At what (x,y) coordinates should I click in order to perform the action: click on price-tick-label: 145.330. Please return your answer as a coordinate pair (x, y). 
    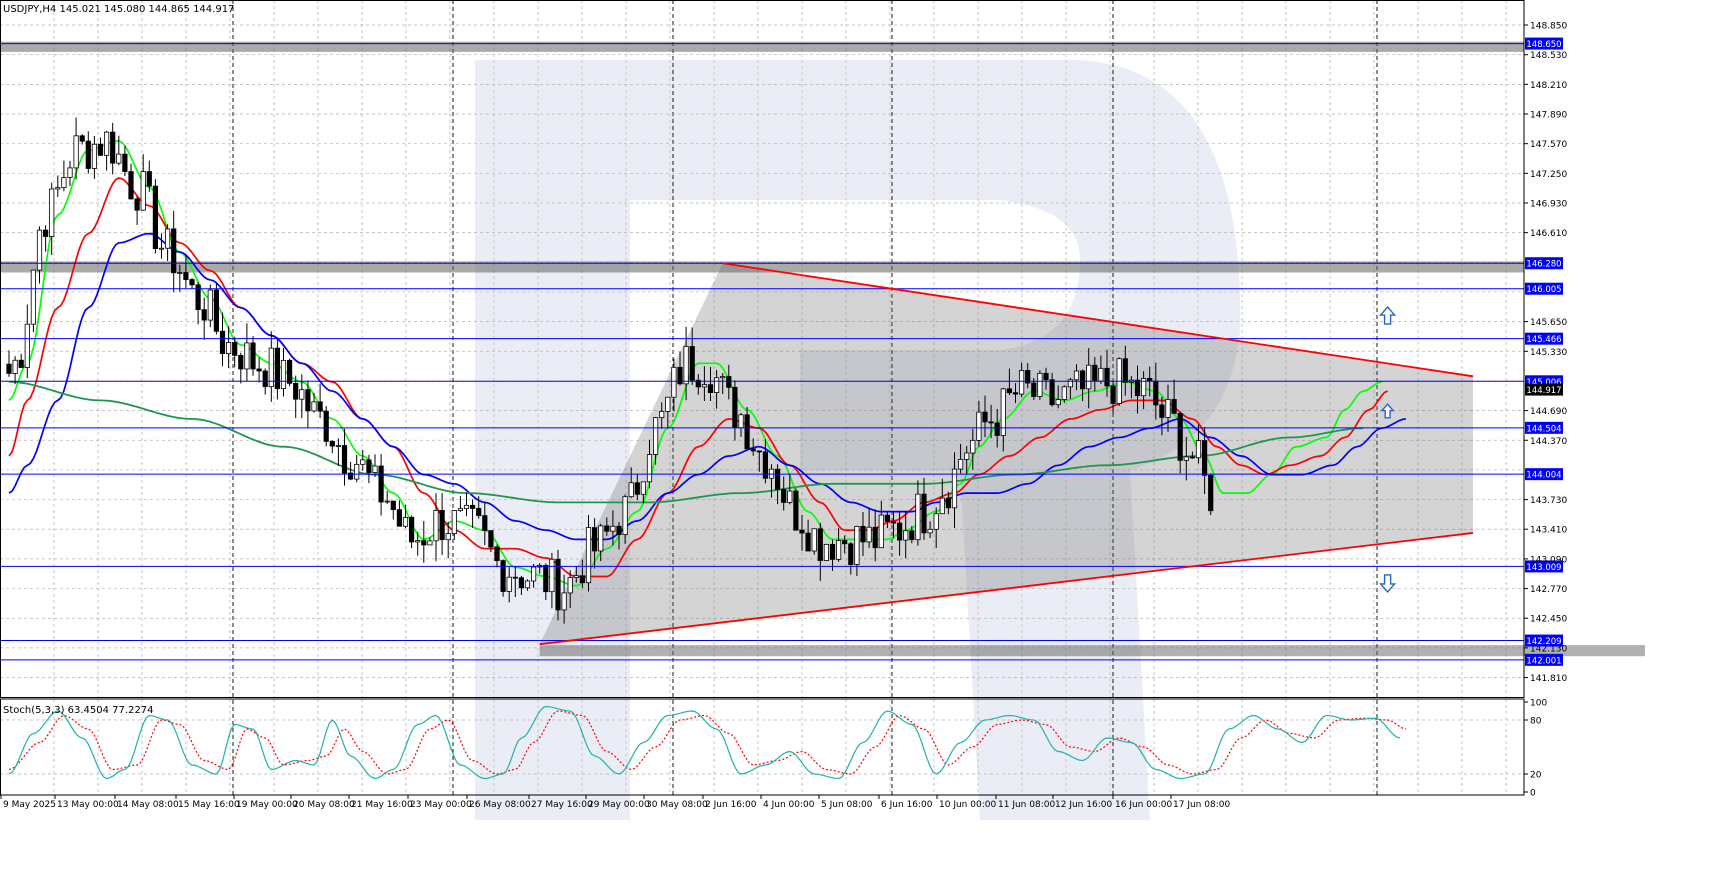
    Looking at the image, I should click on (1548, 353).